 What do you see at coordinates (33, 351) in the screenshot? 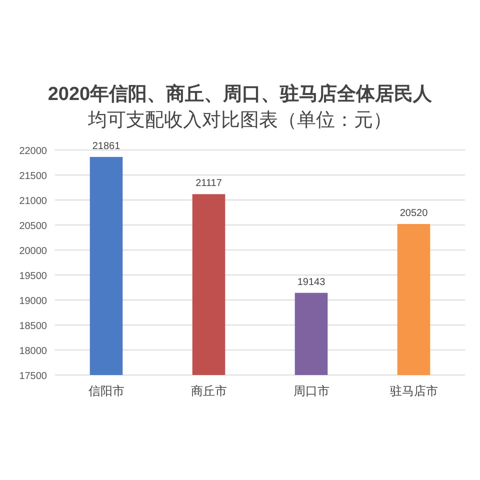
I see `y-tick-label: 18000` at bounding box center [33, 351].